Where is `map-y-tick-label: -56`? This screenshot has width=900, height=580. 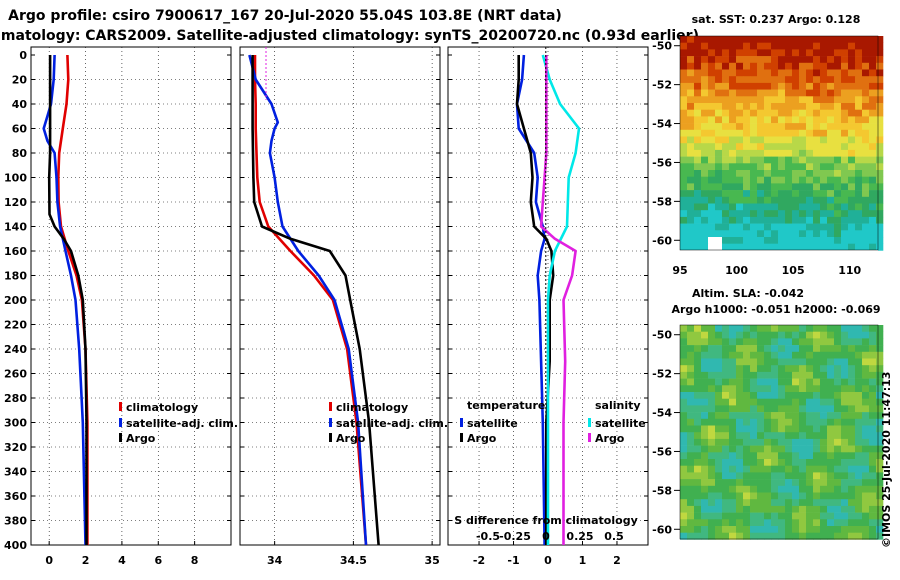
map-y-tick-label: -56 is located at coordinates (662, 162).